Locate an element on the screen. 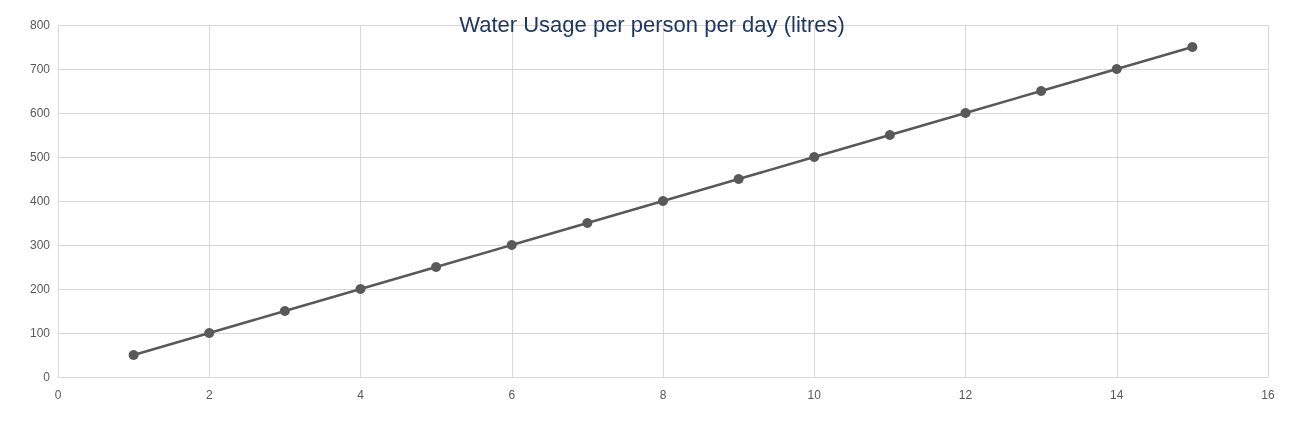  y-tick-label: 100 is located at coordinates (40, 333).